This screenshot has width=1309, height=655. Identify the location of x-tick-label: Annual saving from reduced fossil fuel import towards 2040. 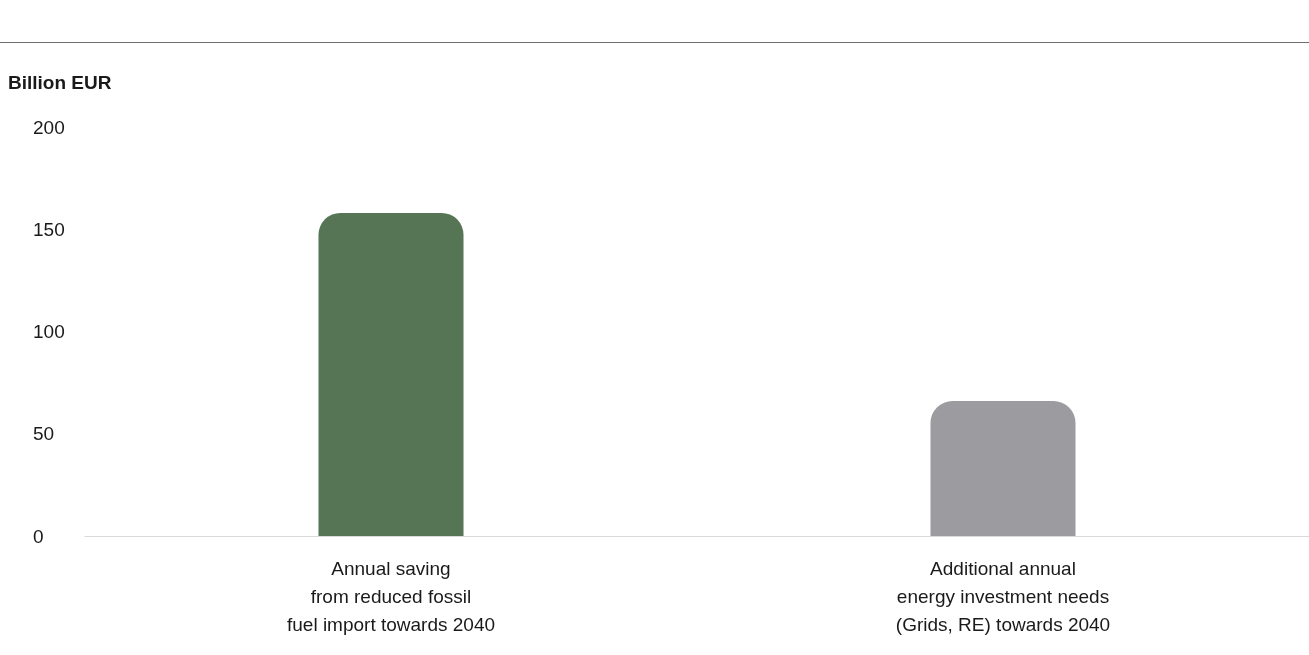
(391, 596).